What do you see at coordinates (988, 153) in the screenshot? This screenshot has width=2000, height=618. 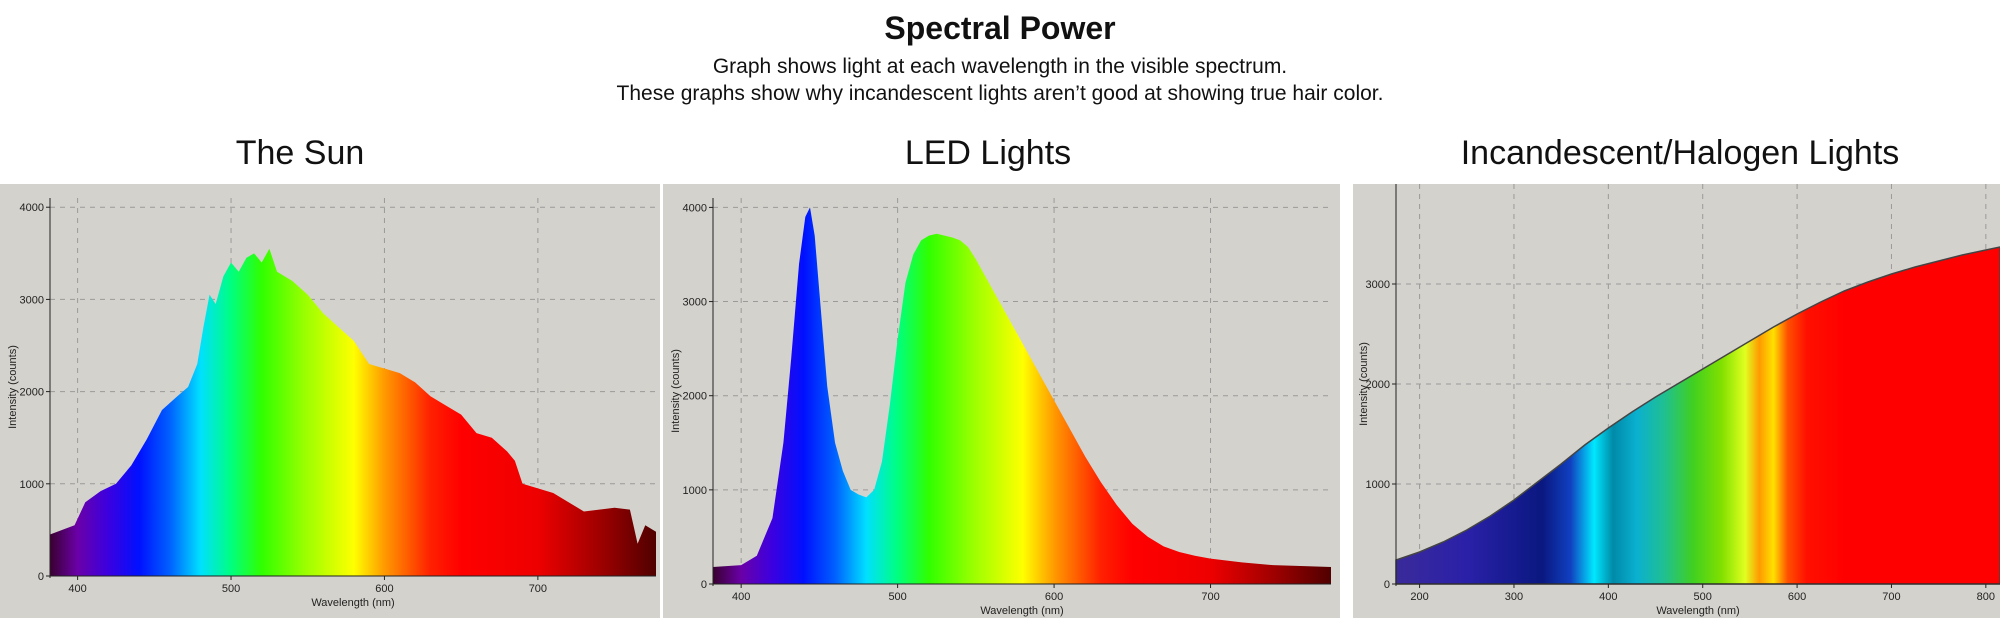 I see `chart-title-led: LED Lights` at bounding box center [988, 153].